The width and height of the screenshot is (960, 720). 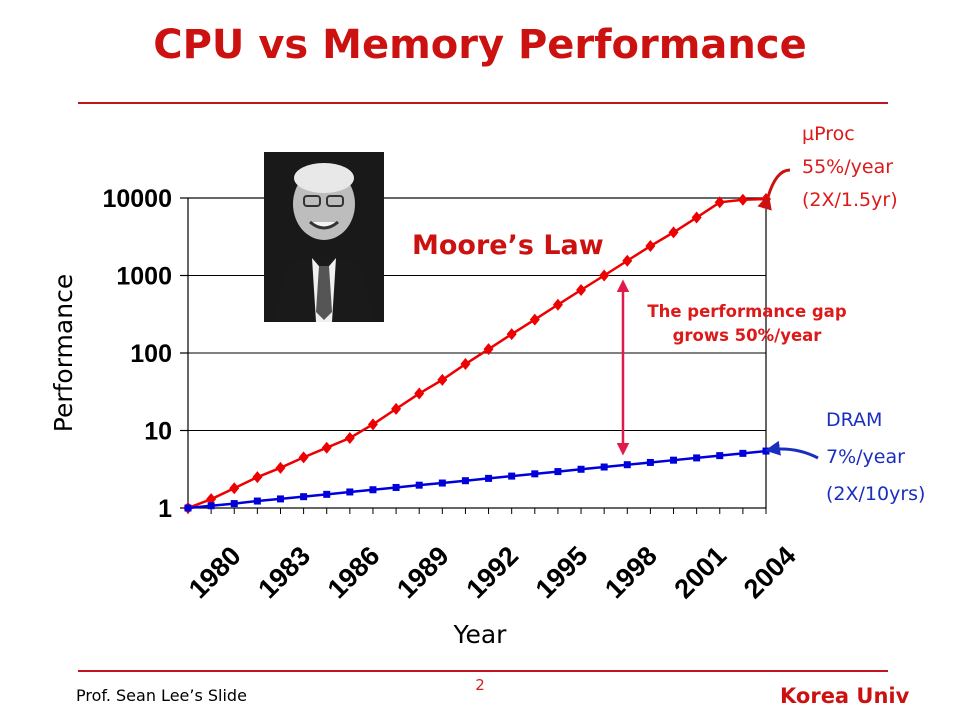 What do you see at coordinates (792, 450) in the screenshot?
I see `dram-callout-arrow` at bounding box center [792, 450].